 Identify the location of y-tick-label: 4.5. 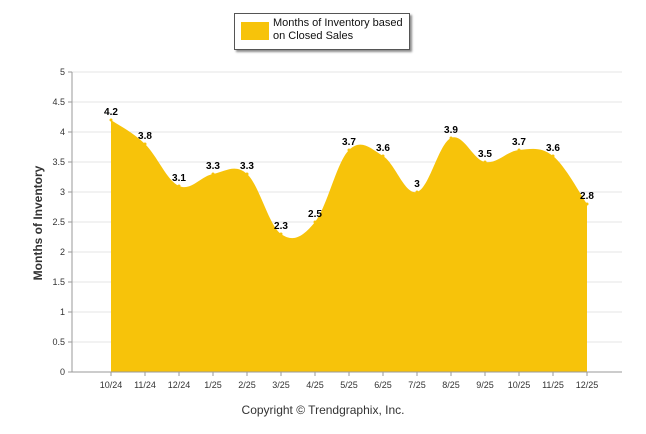
(58, 102).